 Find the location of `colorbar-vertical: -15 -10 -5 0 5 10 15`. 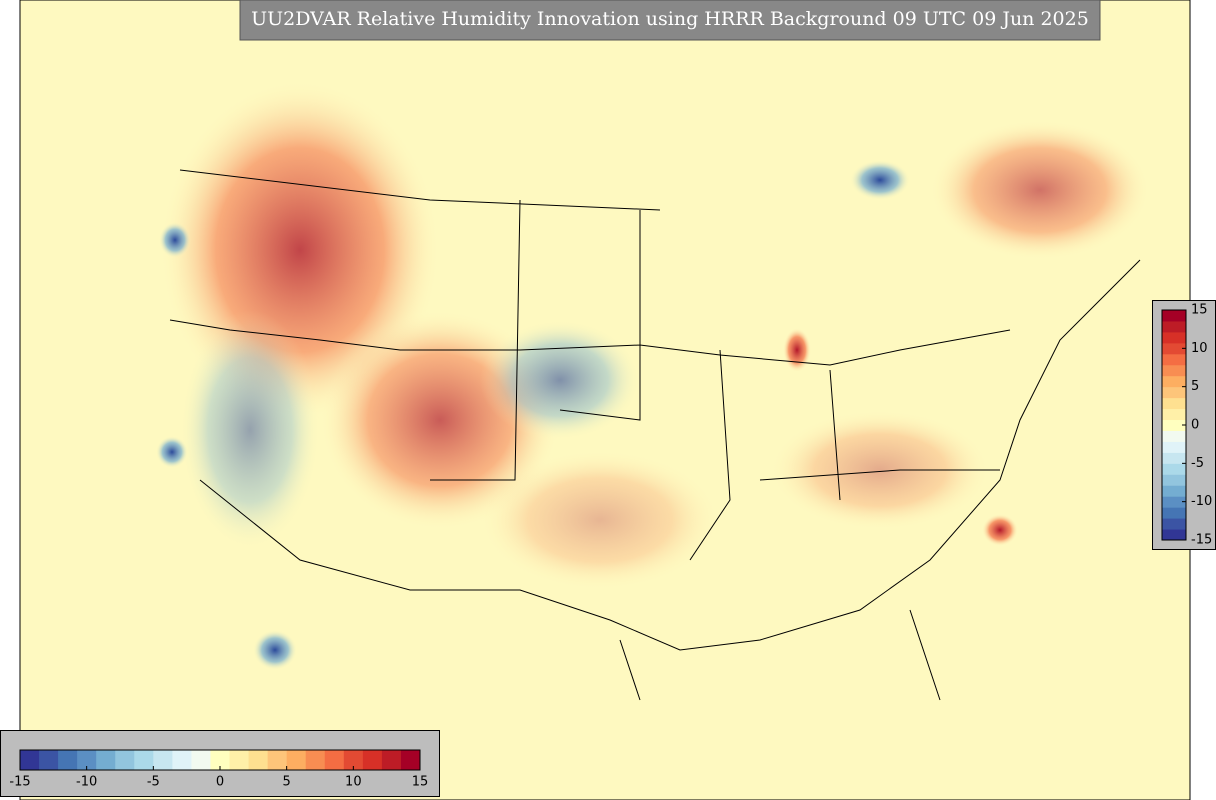

colorbar-vertical: -15 -10 -5 0 5 10 15 is located at coordinates (1186, 425).